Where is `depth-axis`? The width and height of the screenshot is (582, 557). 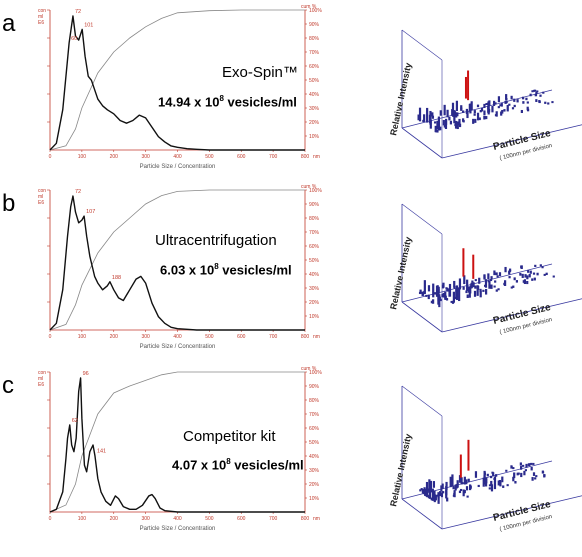
depth-axis is located at coordinates (422, 514).